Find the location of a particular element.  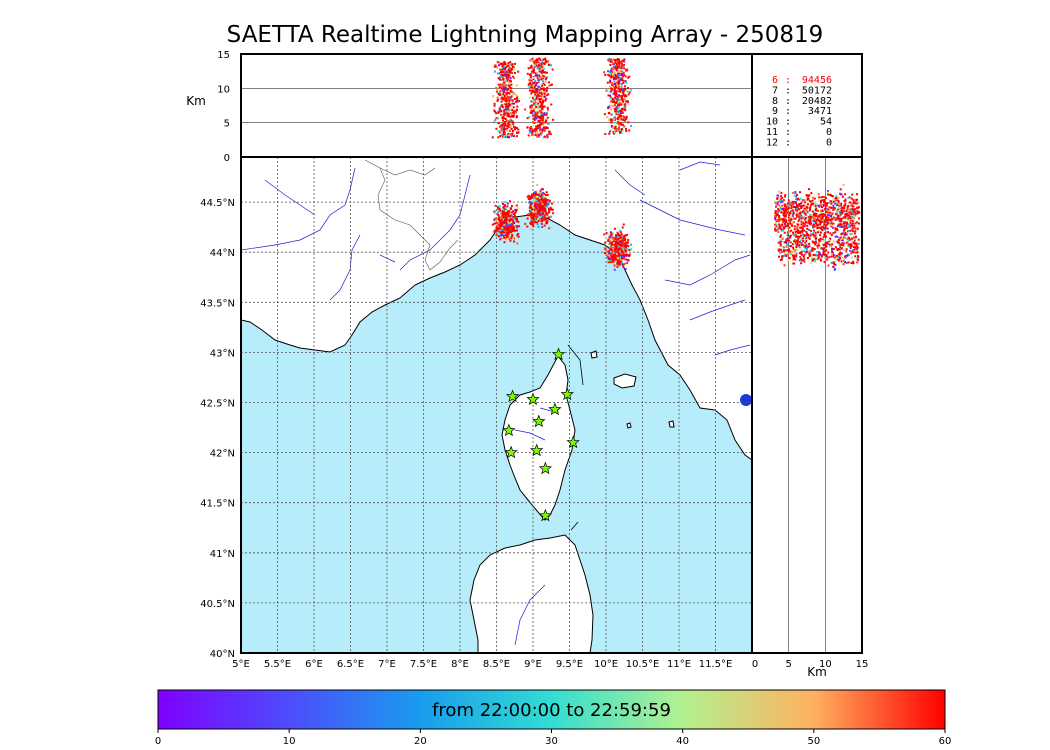

giglio-island is located at coordinates (671, 424).